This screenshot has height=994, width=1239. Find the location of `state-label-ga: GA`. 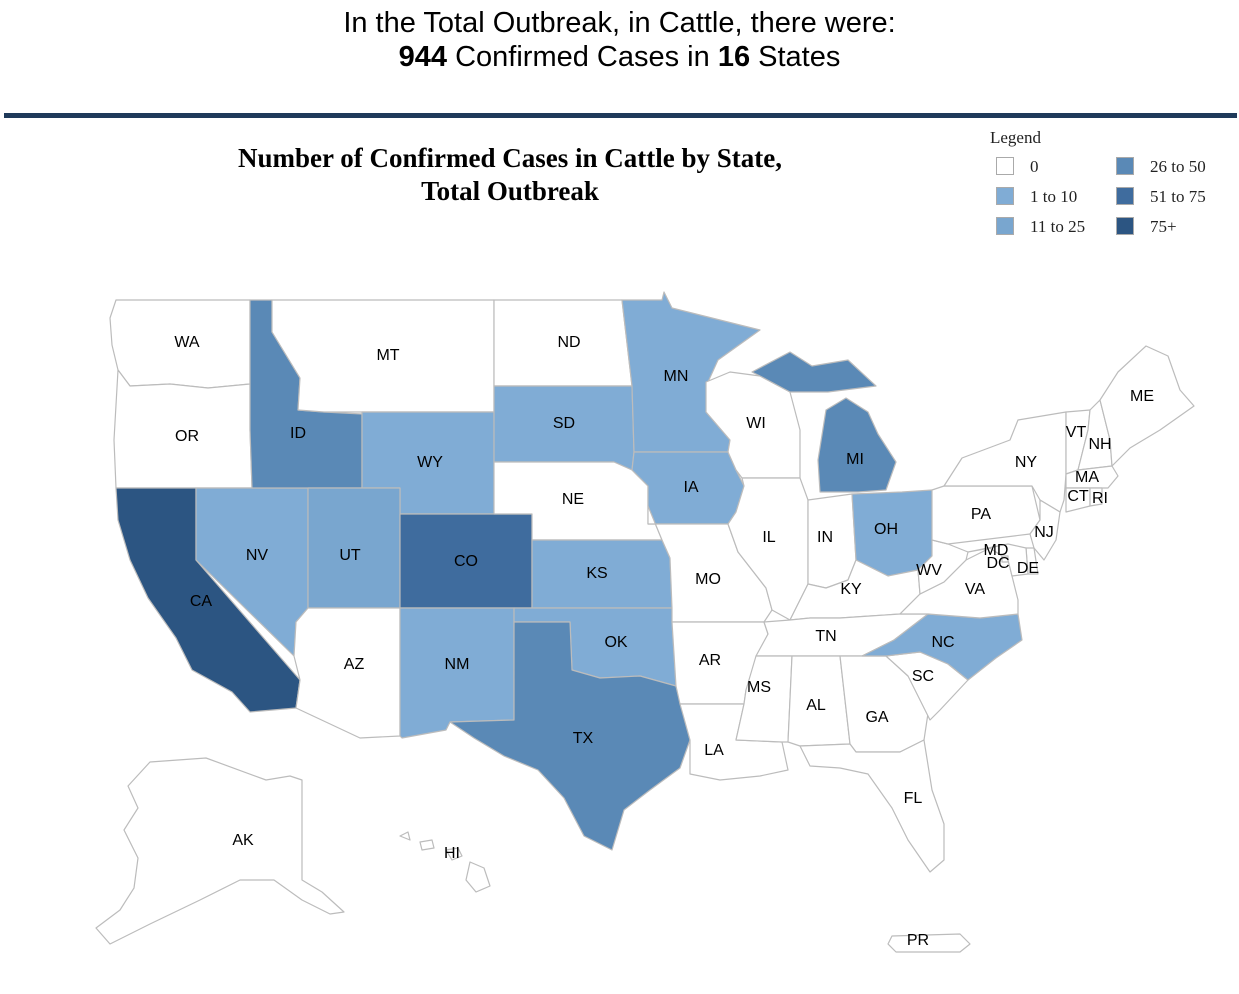

state-label-ga: GA is located at coordinates (876, 717).